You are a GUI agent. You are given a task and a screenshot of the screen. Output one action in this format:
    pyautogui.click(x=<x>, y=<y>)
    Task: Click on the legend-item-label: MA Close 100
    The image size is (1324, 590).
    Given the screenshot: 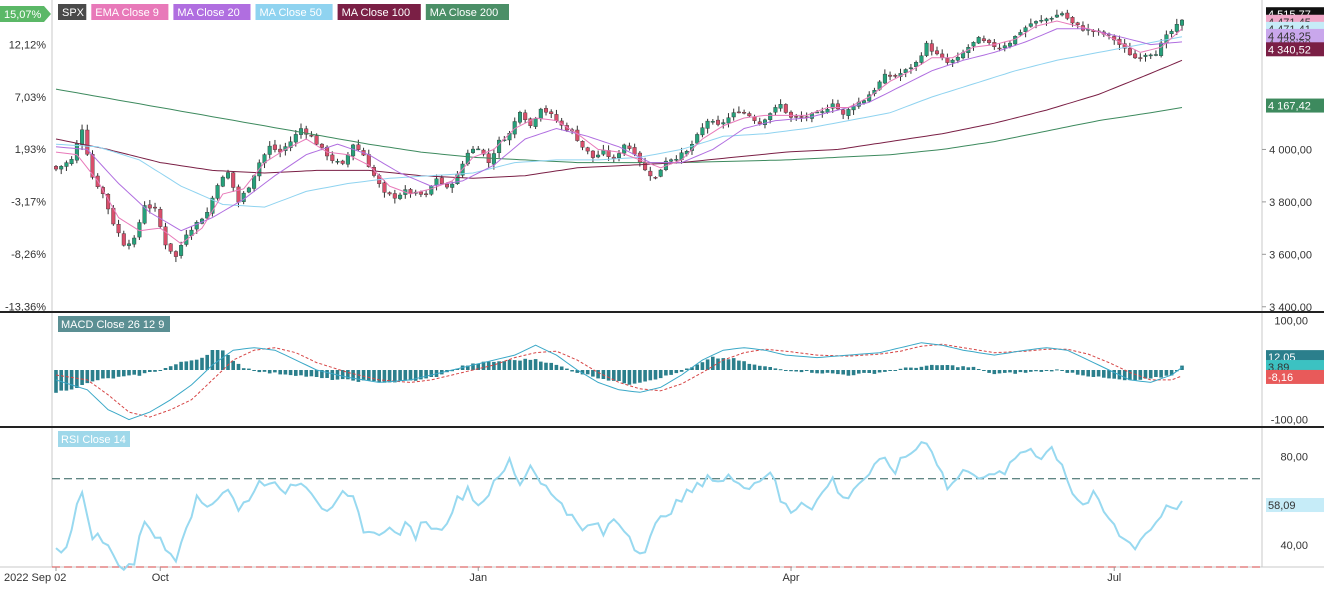 What is the action you would take?
    pyautogui.click(x=376, y=13)
    